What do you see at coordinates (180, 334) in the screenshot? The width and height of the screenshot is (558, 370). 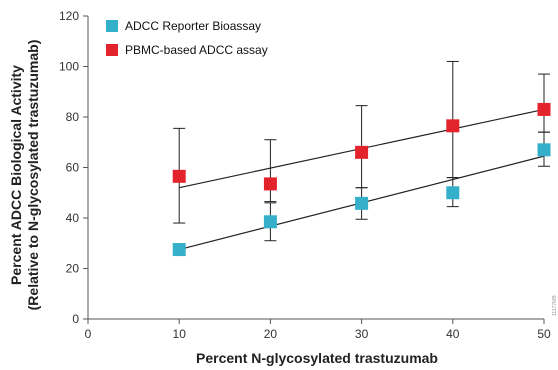 I see `x-tick-label: 10` at bounding box center [180, 334].